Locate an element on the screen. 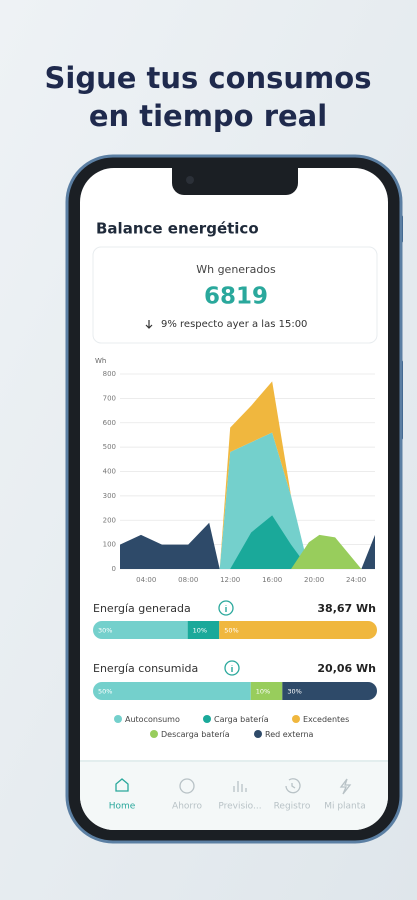  home-icon is located at coordinates (122, 785).